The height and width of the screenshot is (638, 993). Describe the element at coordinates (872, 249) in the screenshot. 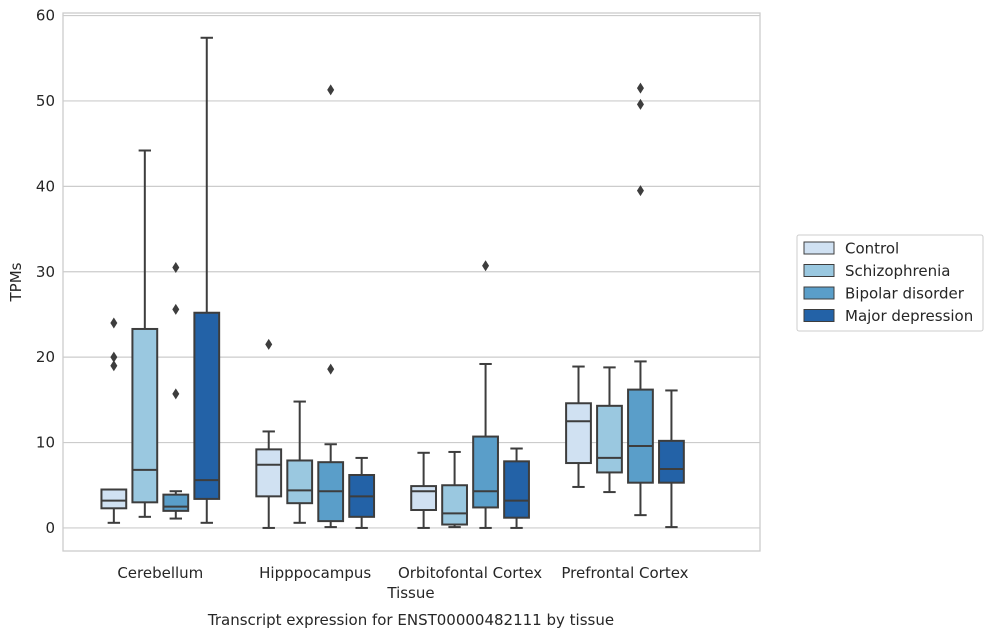

I see `legend-label-0: Control` at that location.